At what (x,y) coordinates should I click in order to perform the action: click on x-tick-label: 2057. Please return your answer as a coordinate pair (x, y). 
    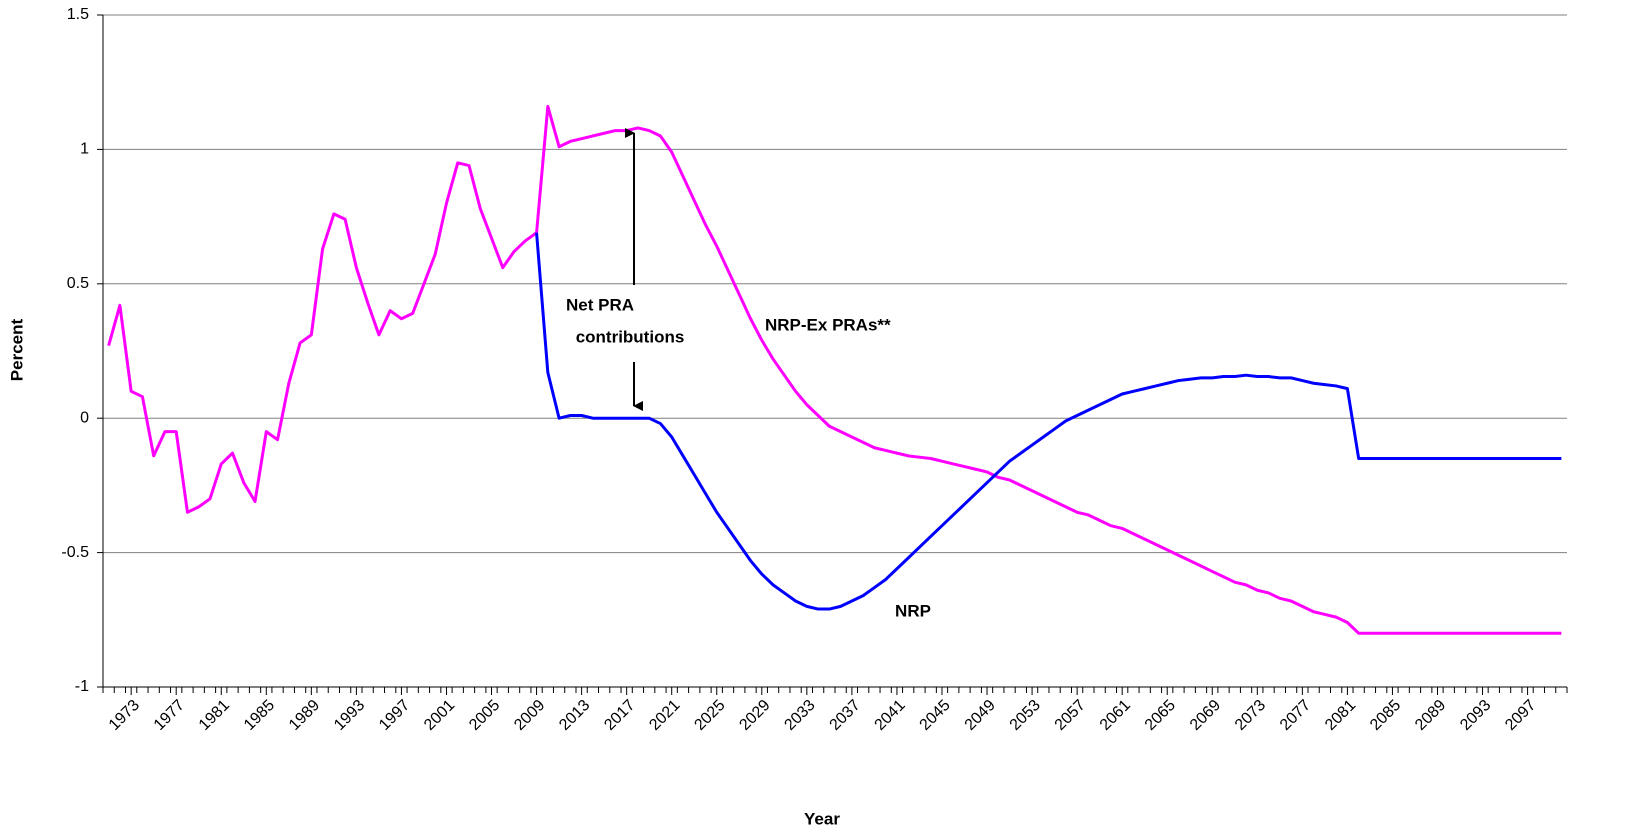
    Looking at the image, I should click on (1070, 715).